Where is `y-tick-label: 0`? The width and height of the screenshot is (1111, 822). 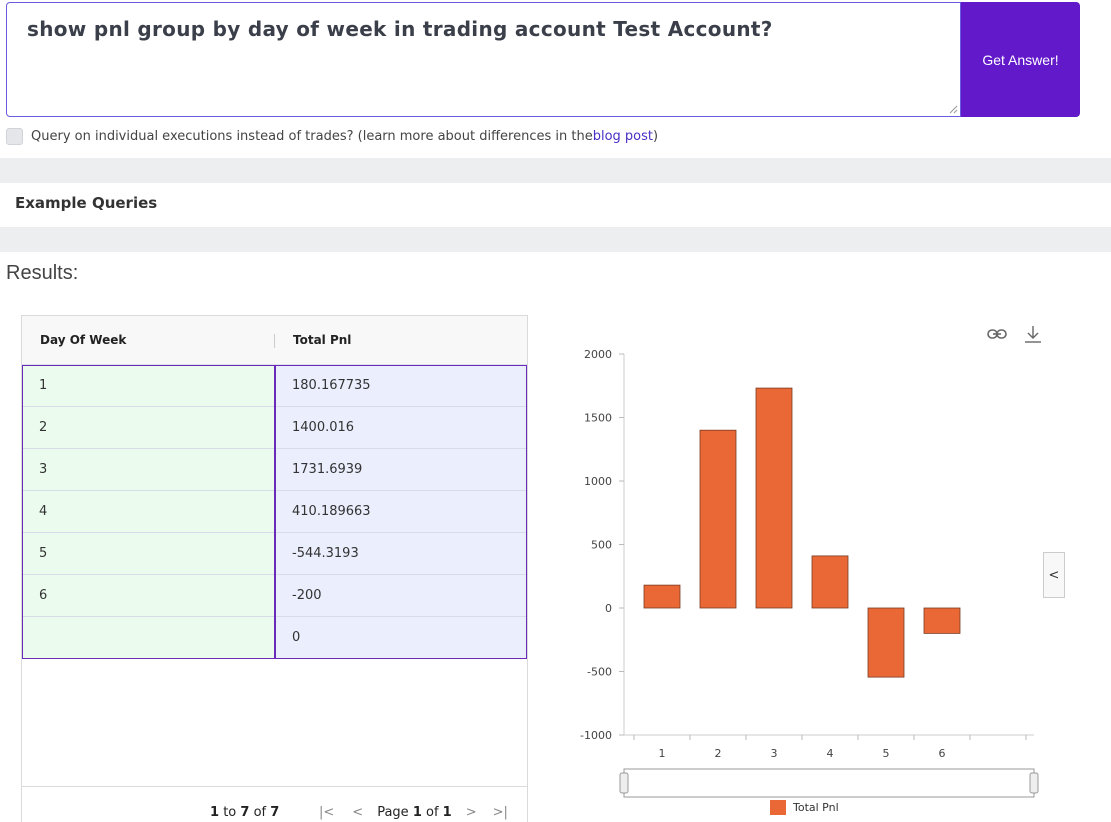 y-tick-label: 0 is located at coordinates (608, 608).